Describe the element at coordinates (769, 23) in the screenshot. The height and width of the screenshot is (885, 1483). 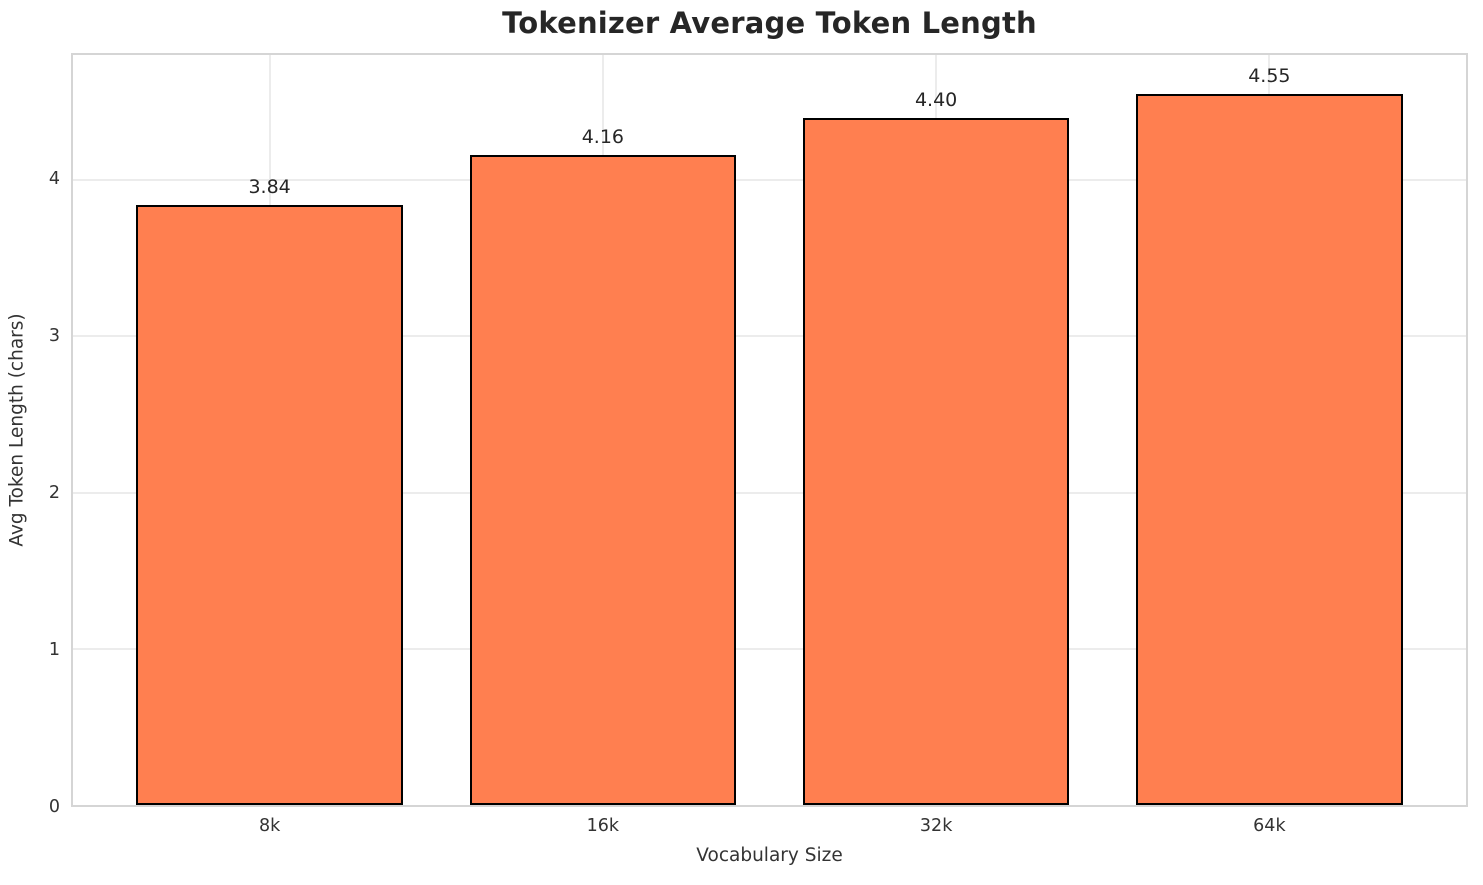
I see `chart-title: Tokenizer Average Token Length` at that location.